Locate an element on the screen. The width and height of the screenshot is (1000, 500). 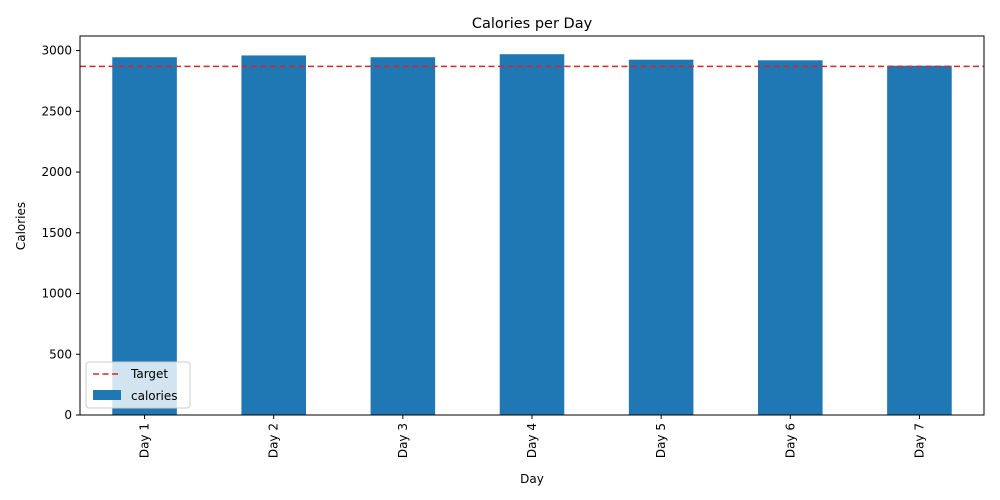
x-tick-label: Day 5 is located at coordinates (661, 440).